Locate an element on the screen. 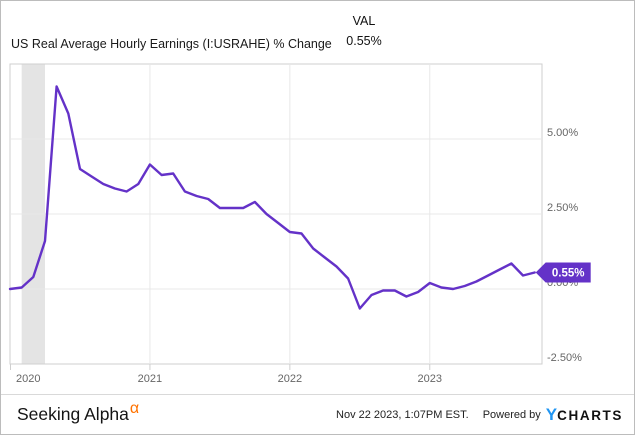 This screenshot has width=635, height=435. ycharts-wordmark: CHARTS is located at coordinates (590, 415).